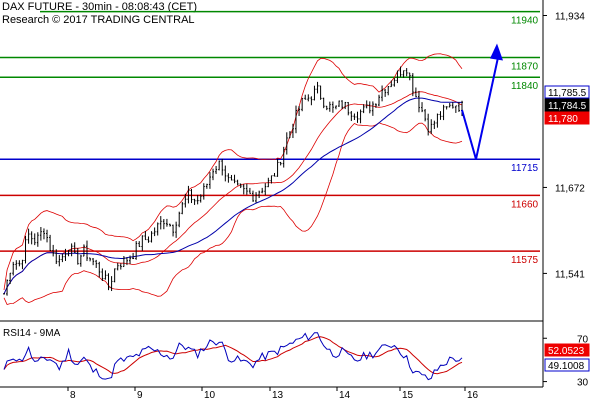  Describe the element at coordinates (525, 67) in the screenshot. I see `level-label-11870: 11870` at that location.